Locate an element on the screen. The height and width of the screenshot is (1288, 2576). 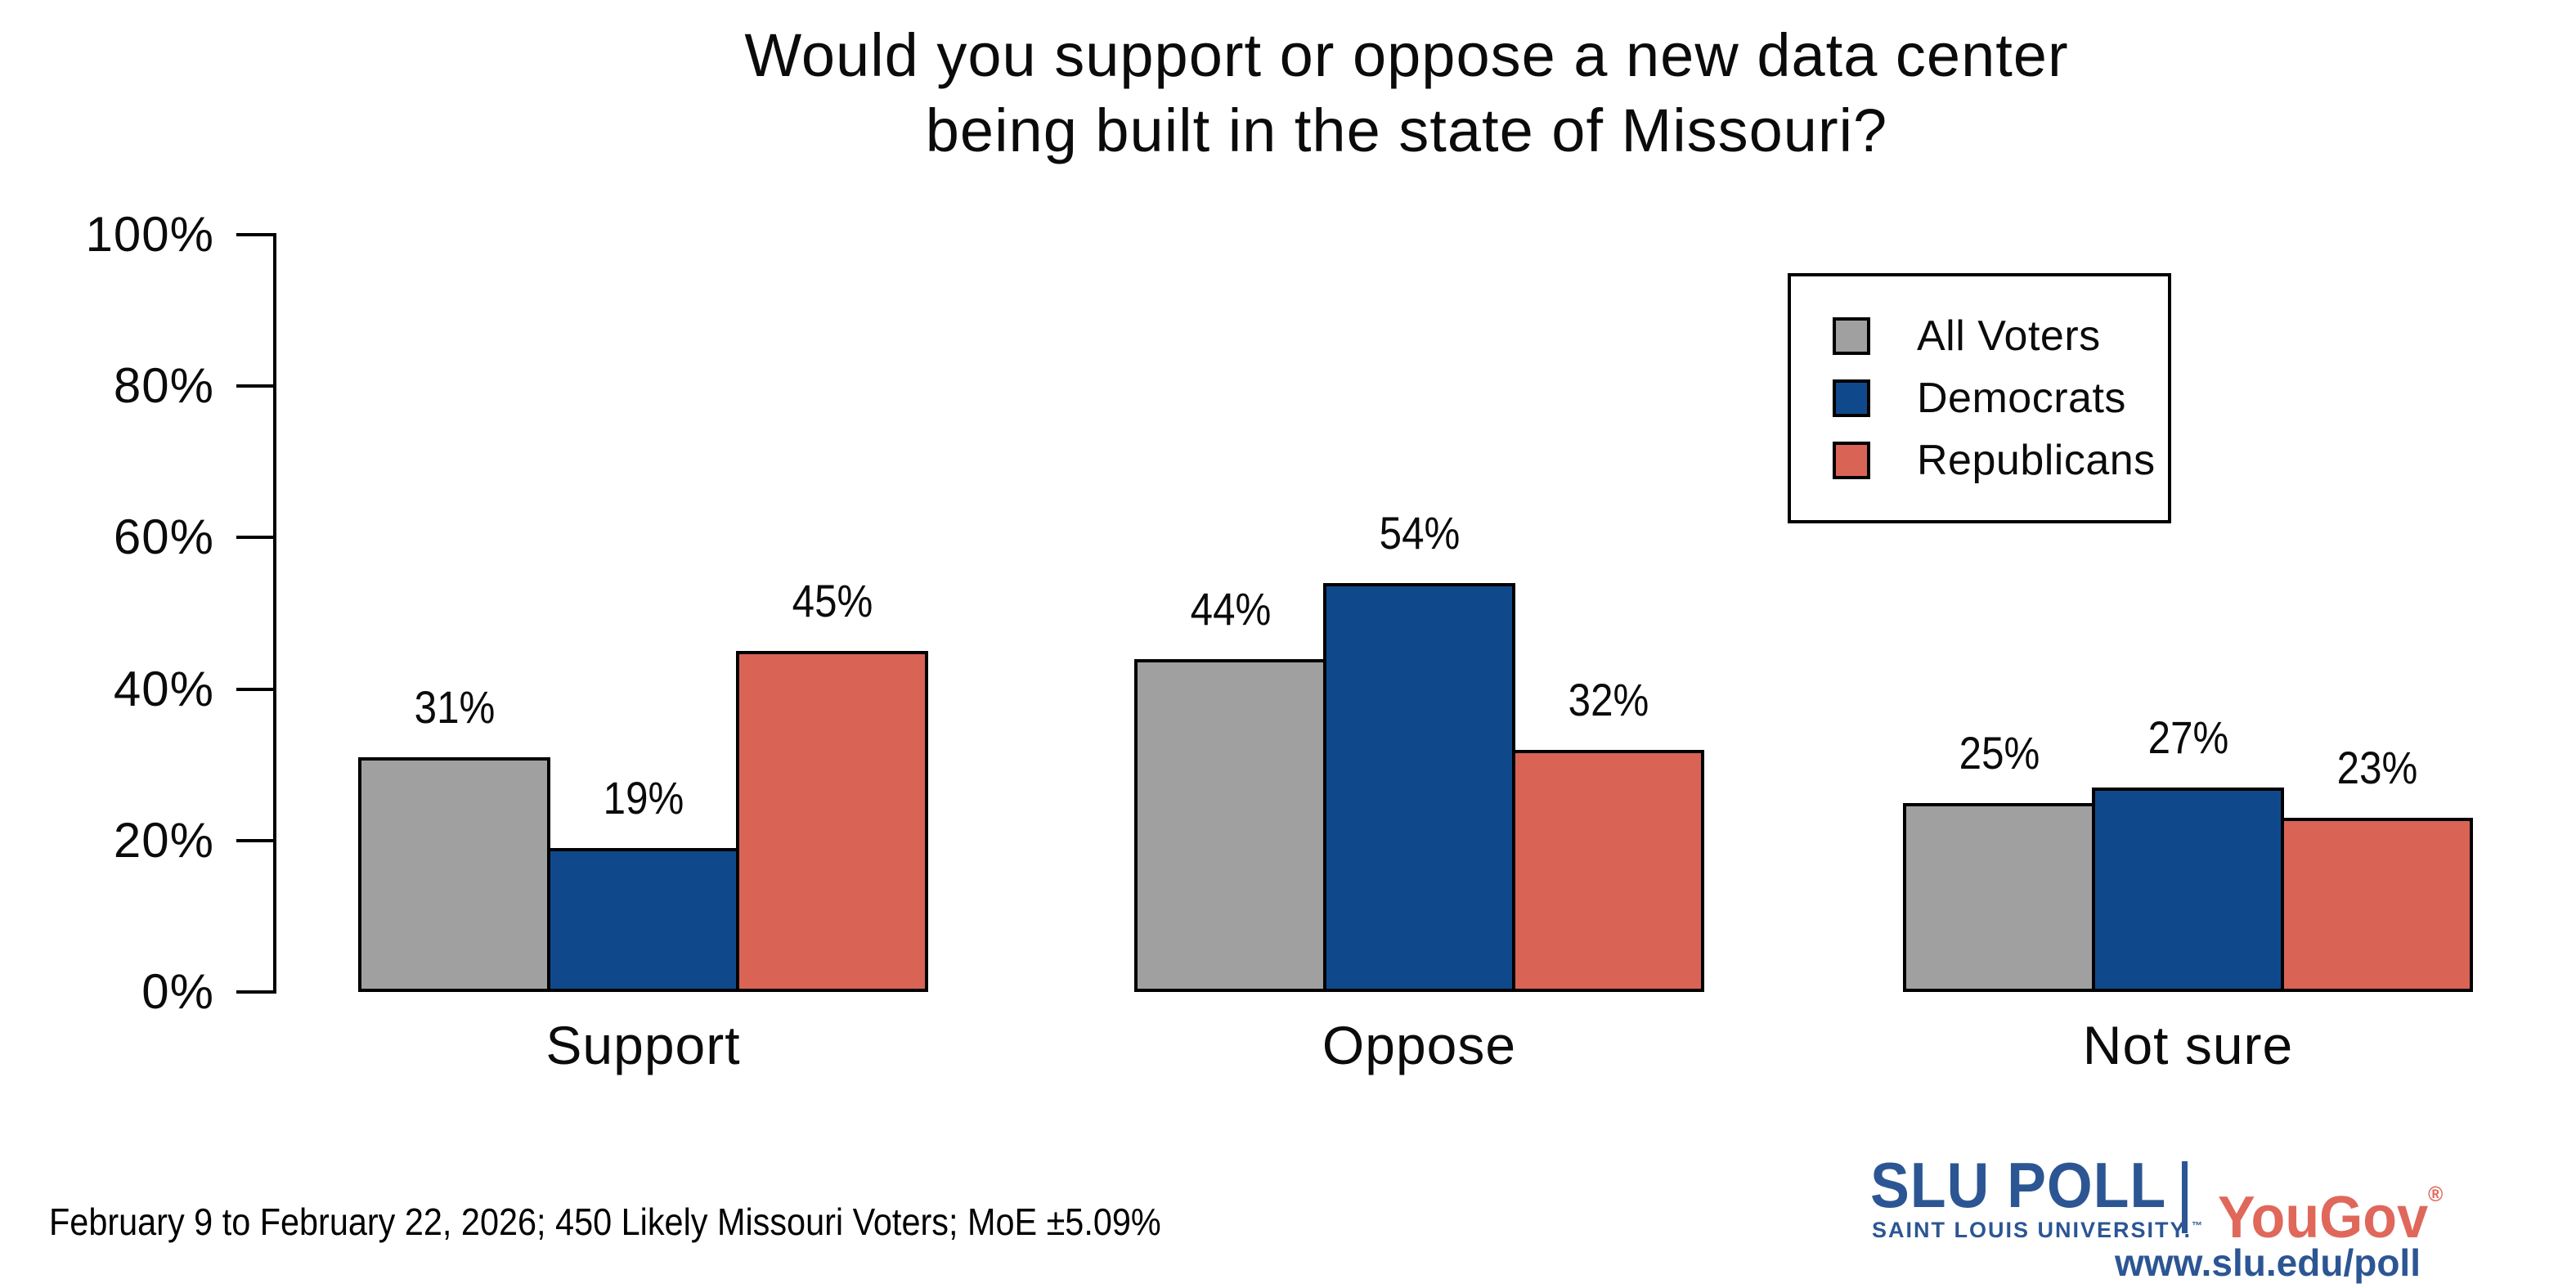
bar-democrats-oppose is located at coordinates (1419, 787).